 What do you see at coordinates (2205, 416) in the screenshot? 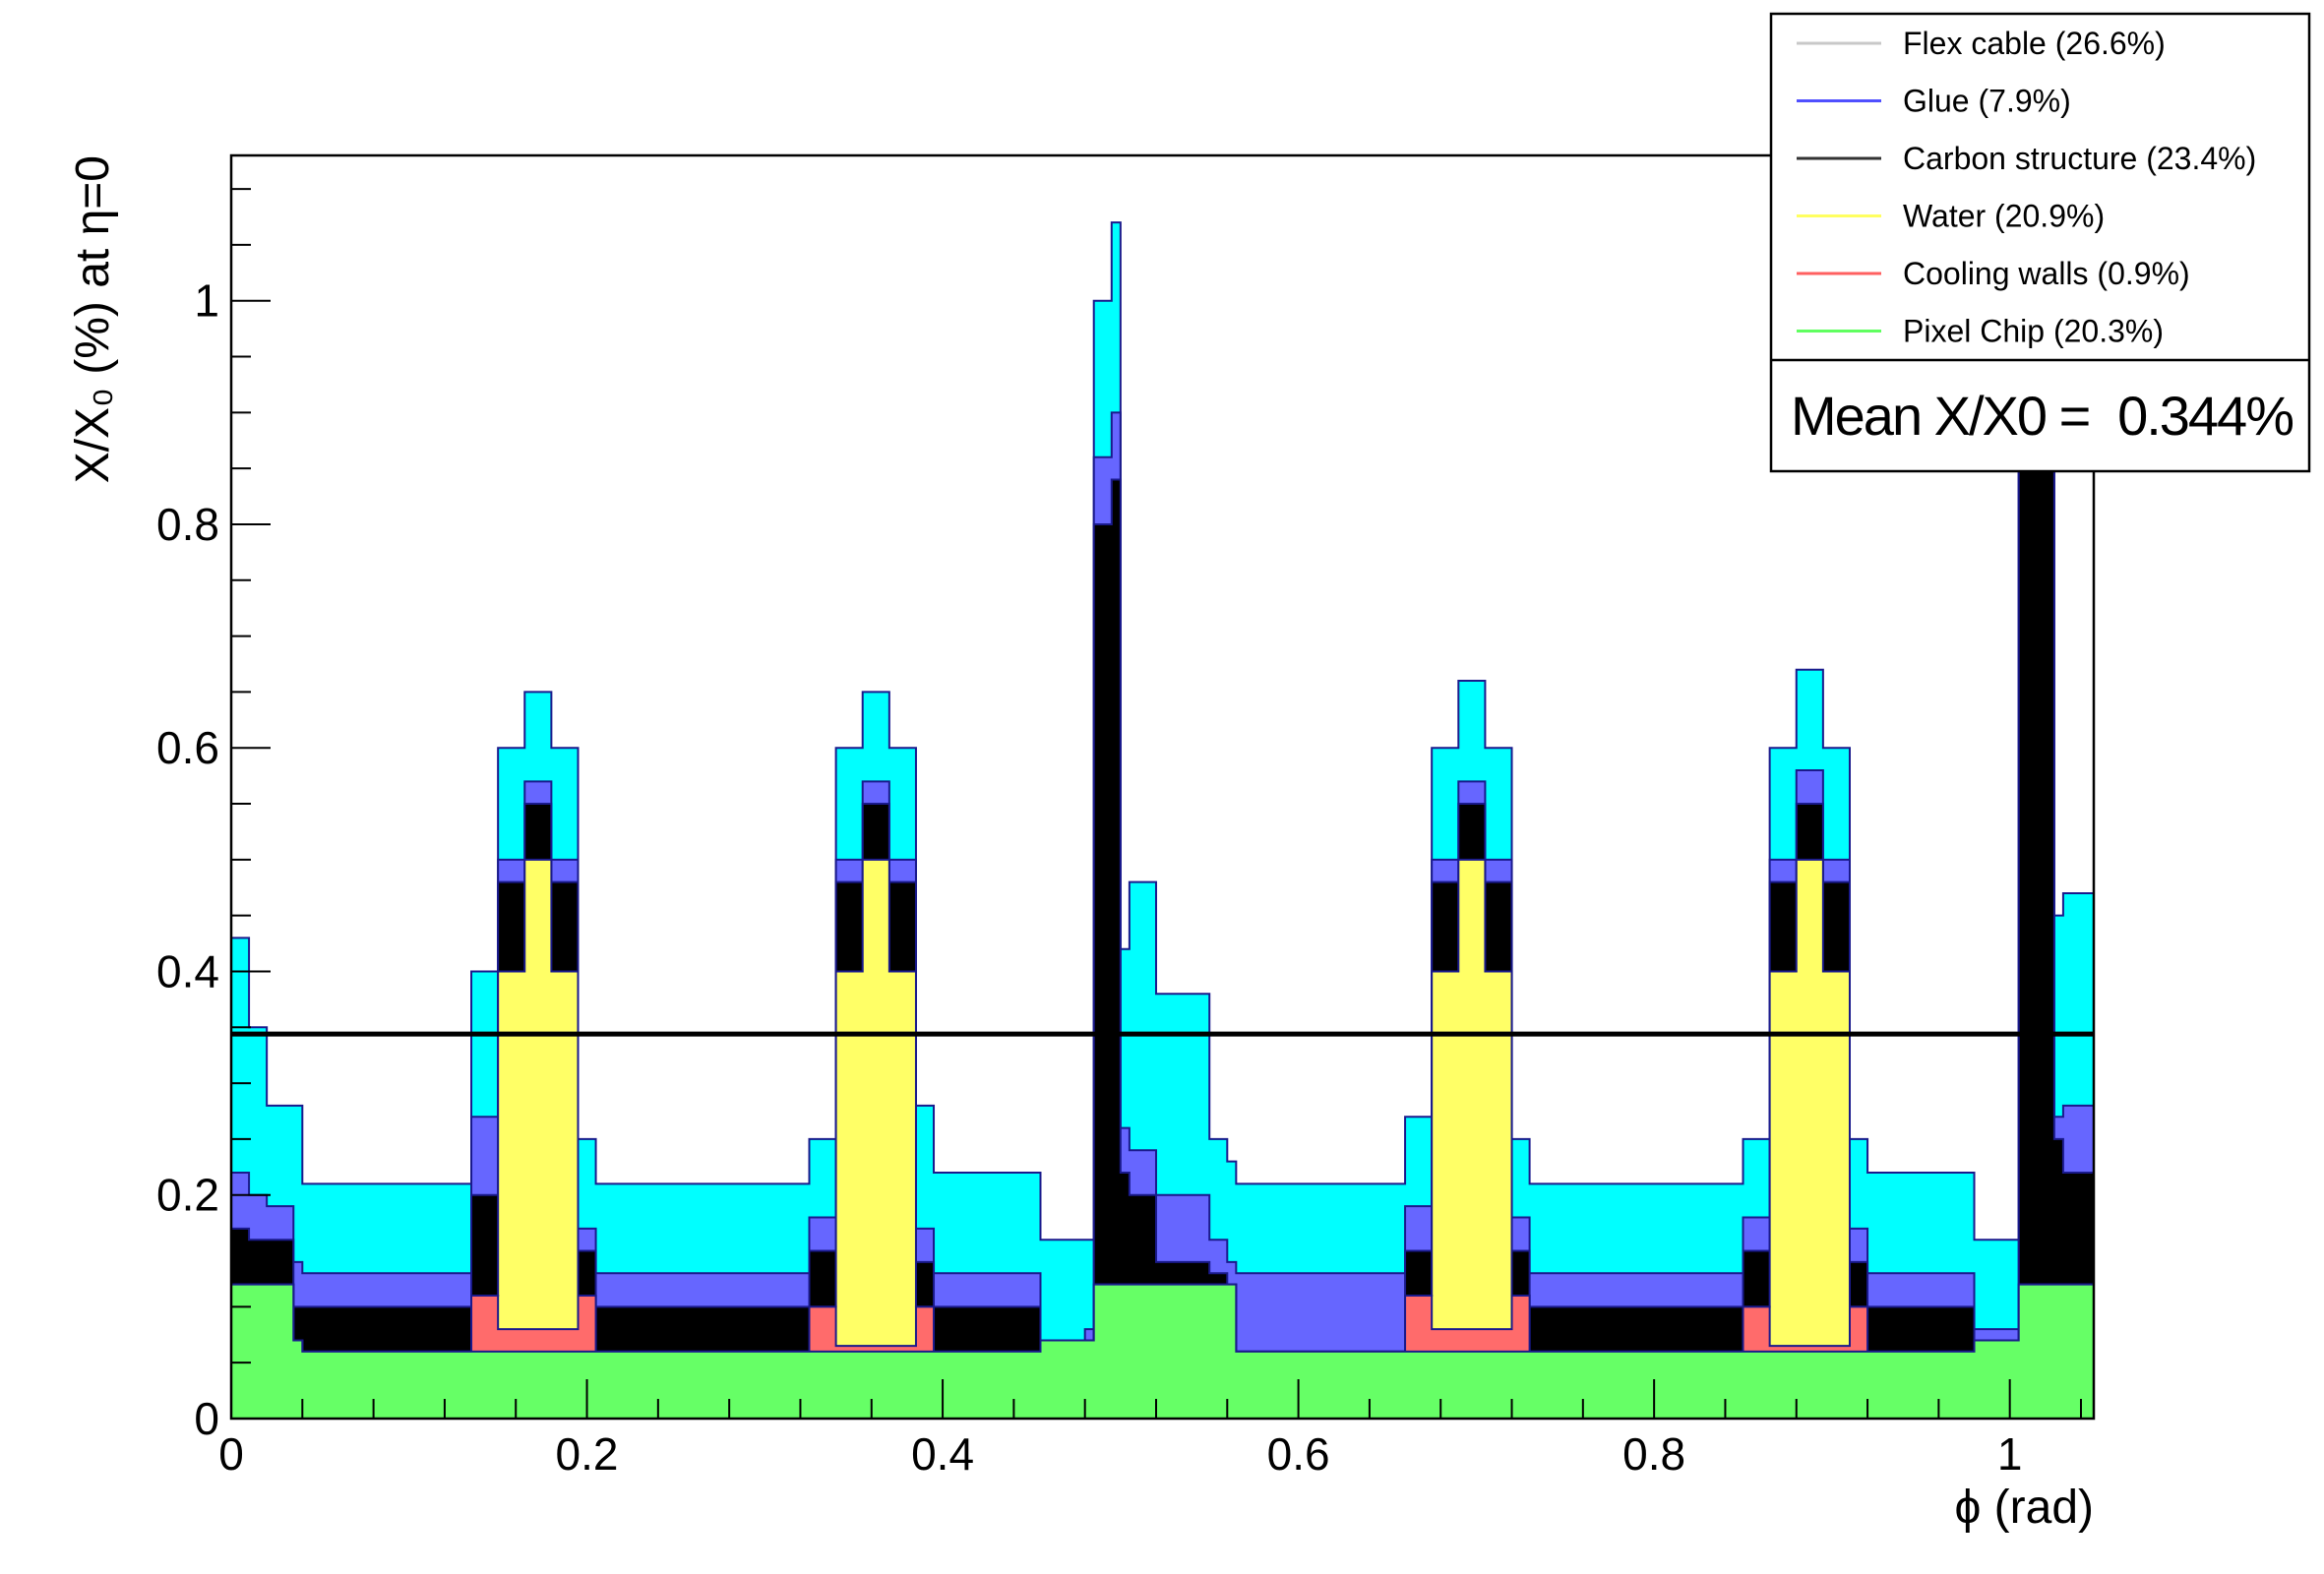
I see `mean-value: 0.344%` at bounding box center [2205, 416].